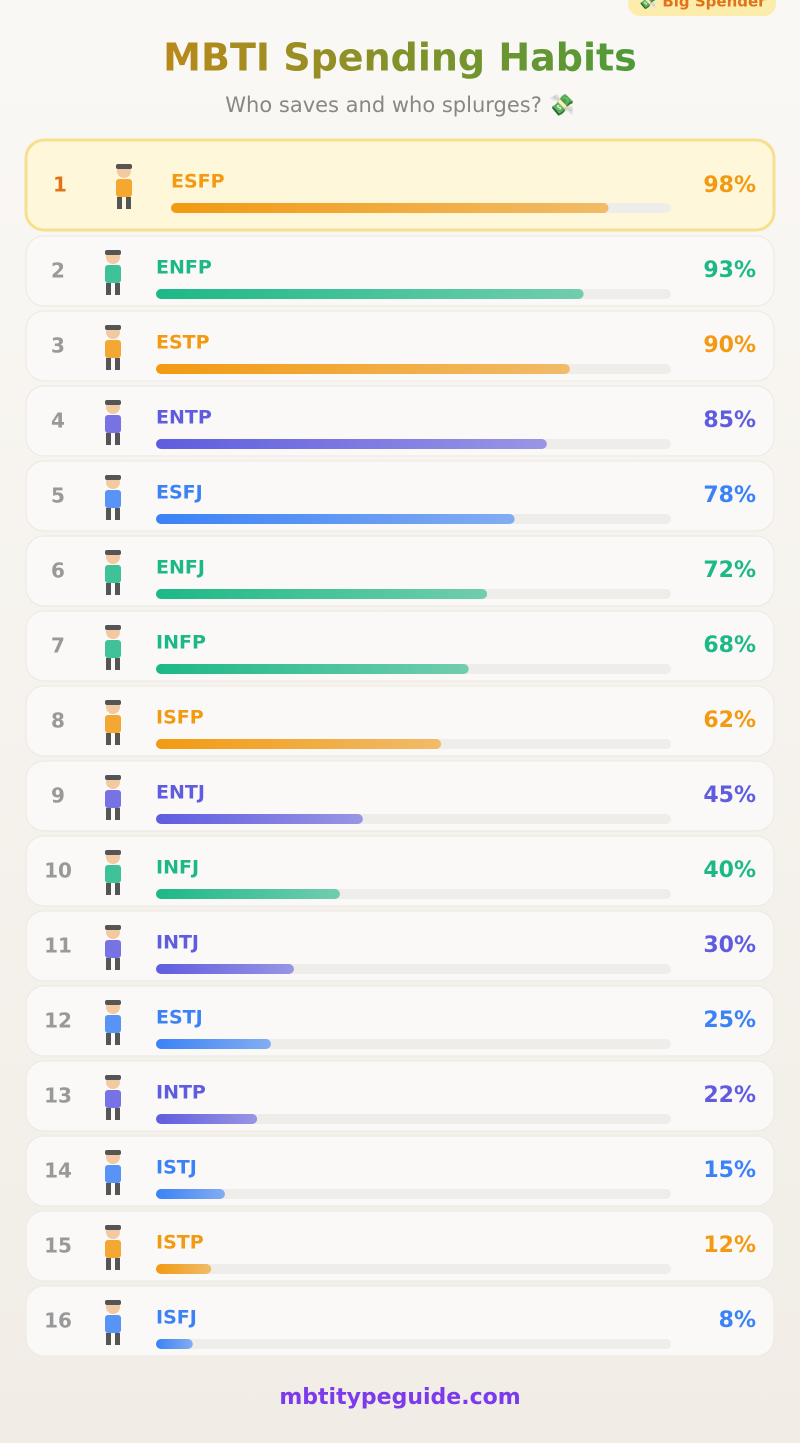 Image resolution: width=800 pixels, height=1443 pixels. I want to click on rank: 1, so click(60, 185).